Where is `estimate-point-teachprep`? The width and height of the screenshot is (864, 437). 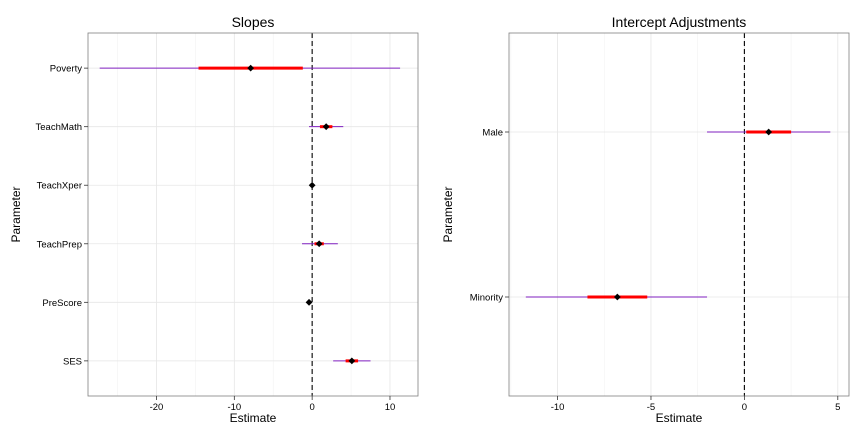
estimate-point-teachprep is located at coordinates (319, 244).